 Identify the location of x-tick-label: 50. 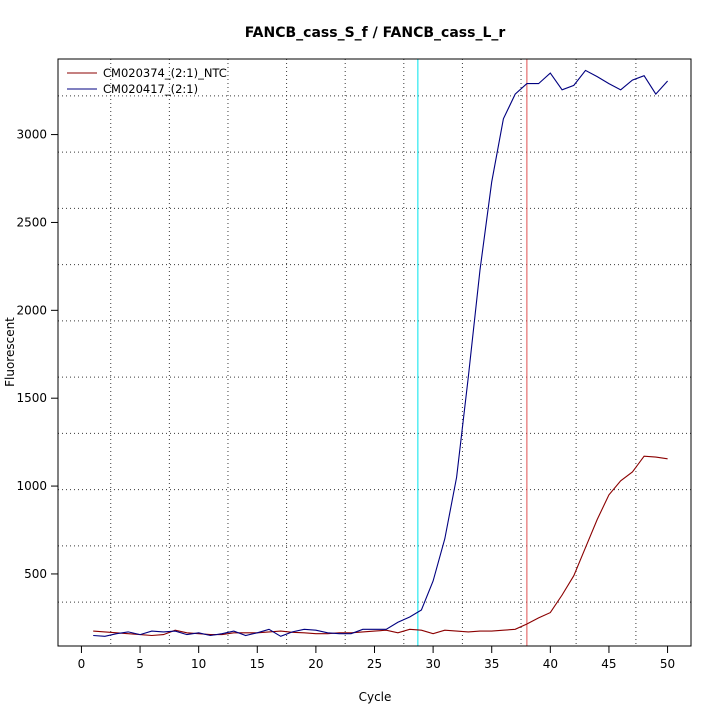
(667, 664).